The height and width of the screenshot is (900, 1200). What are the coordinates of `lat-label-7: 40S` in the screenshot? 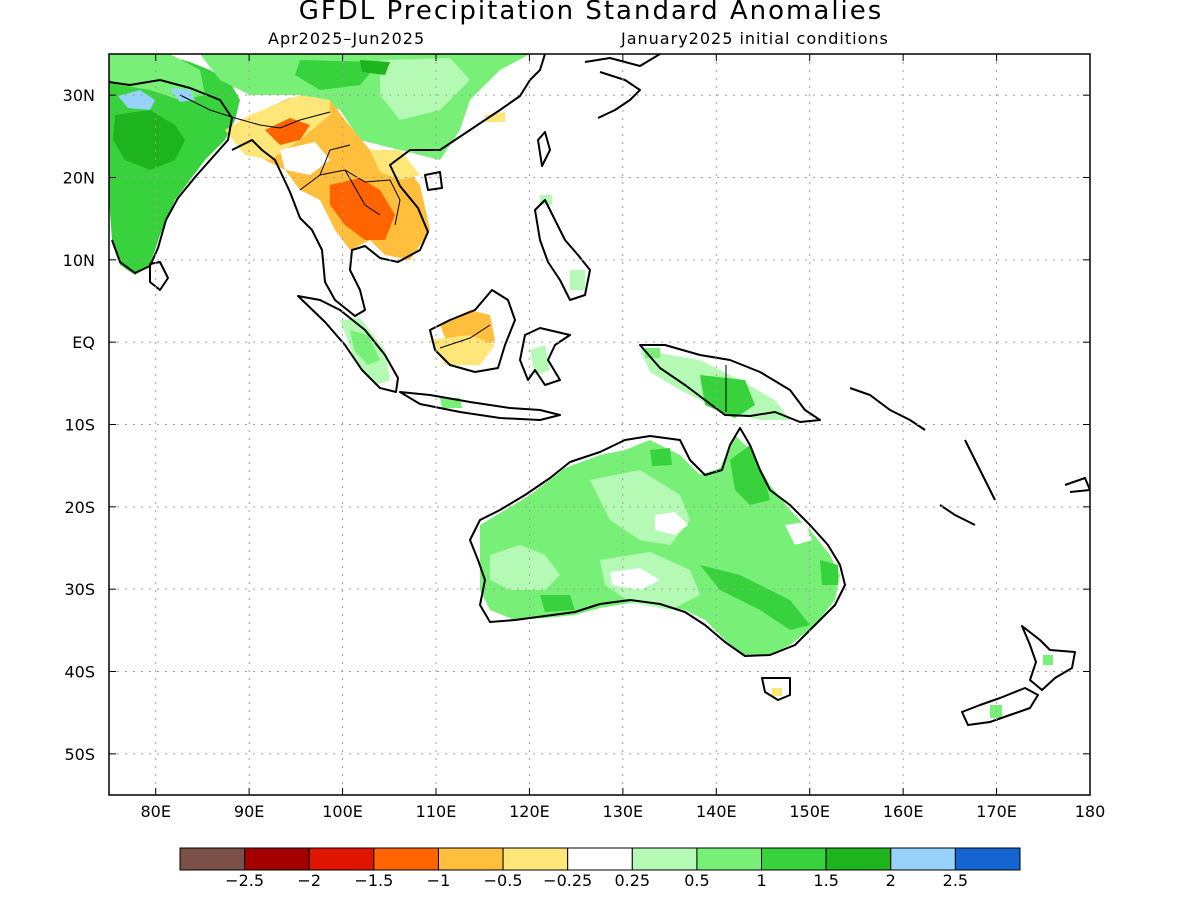 It's located at (79, 672).